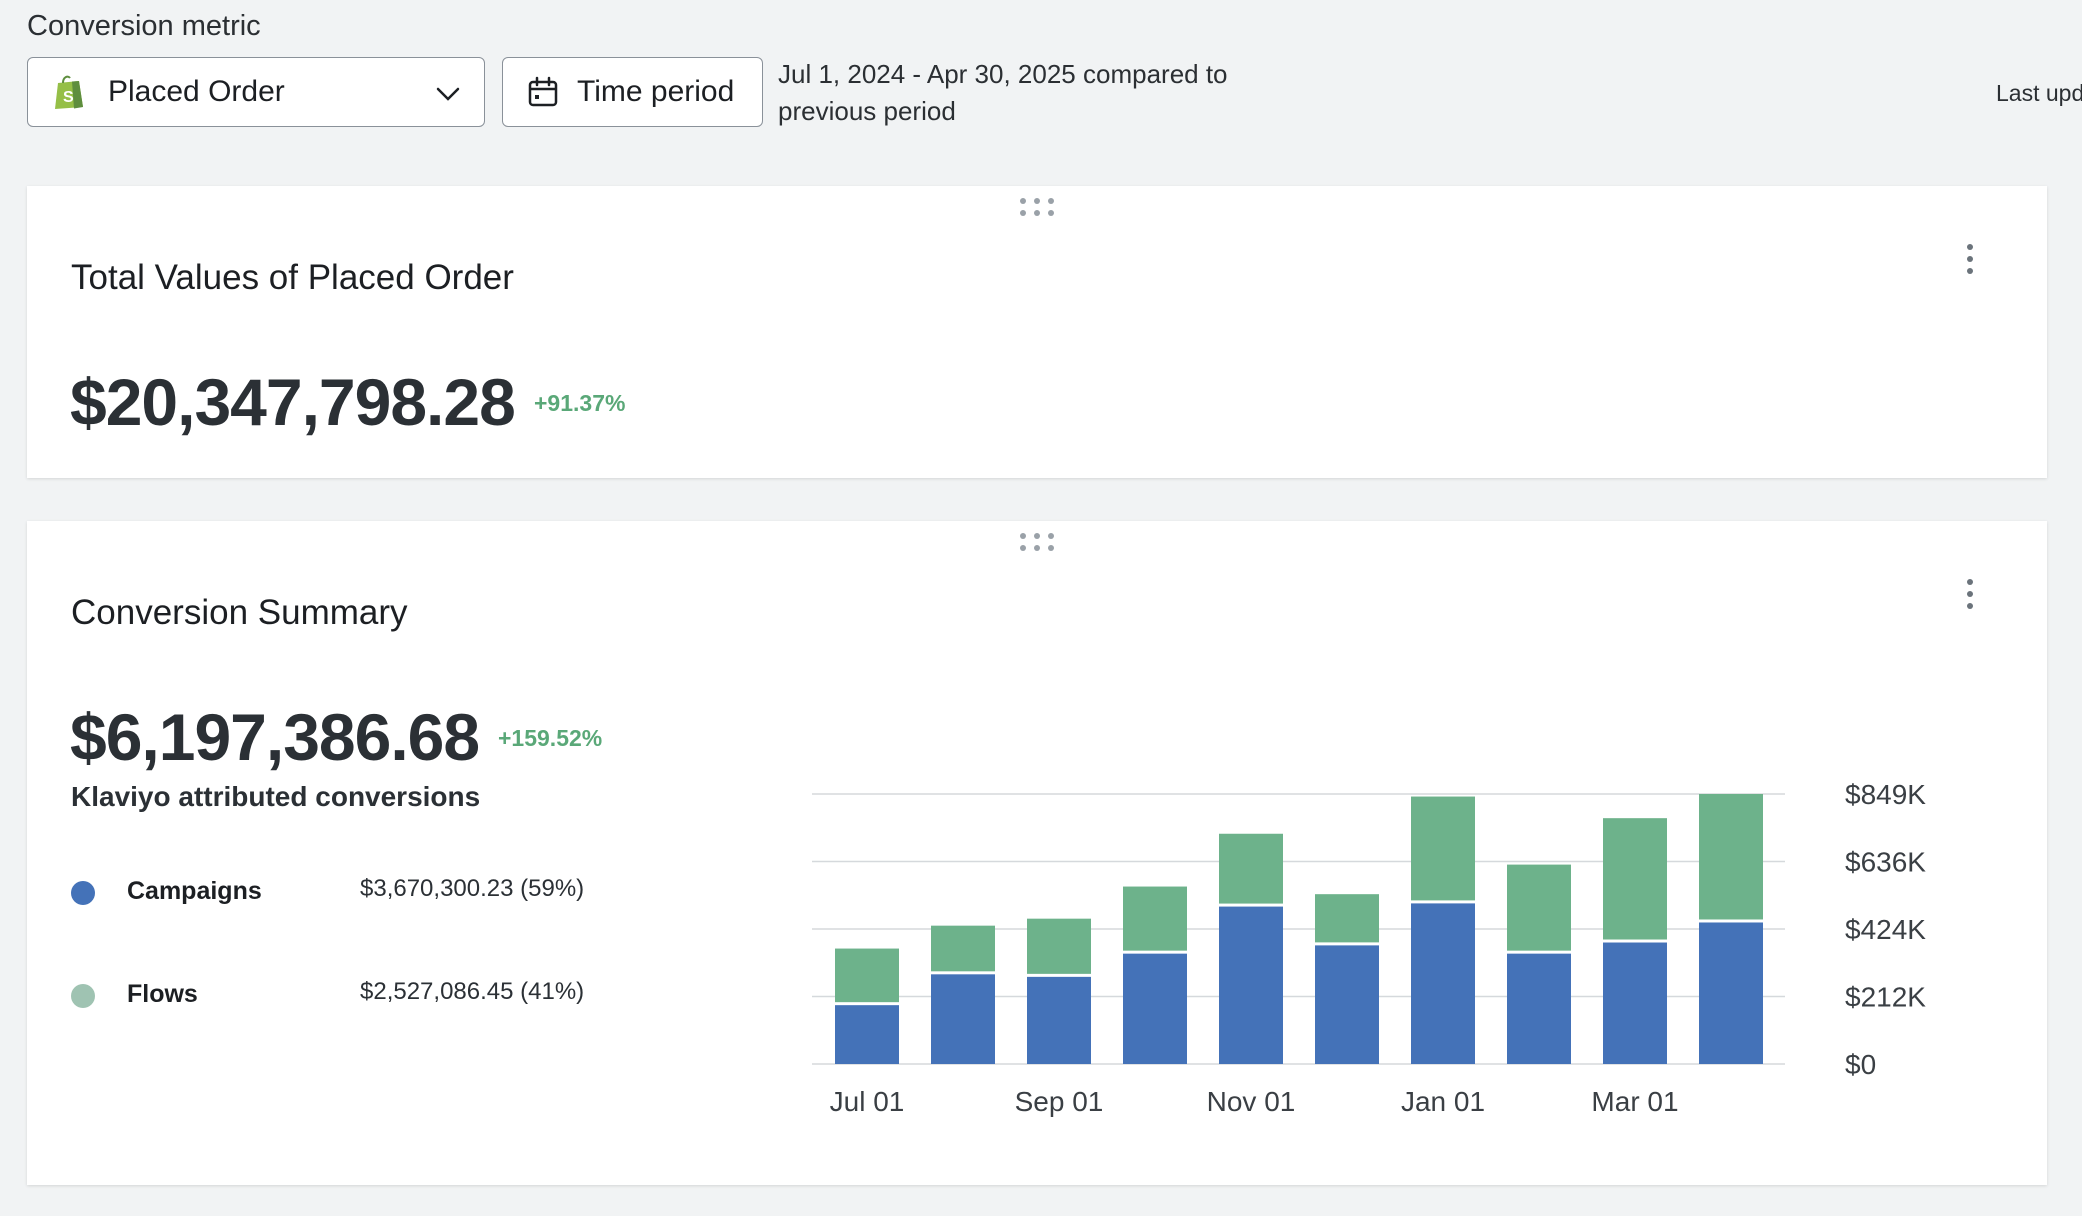  I want to click on metric-select-value: Placed Order, so click(196, 91).